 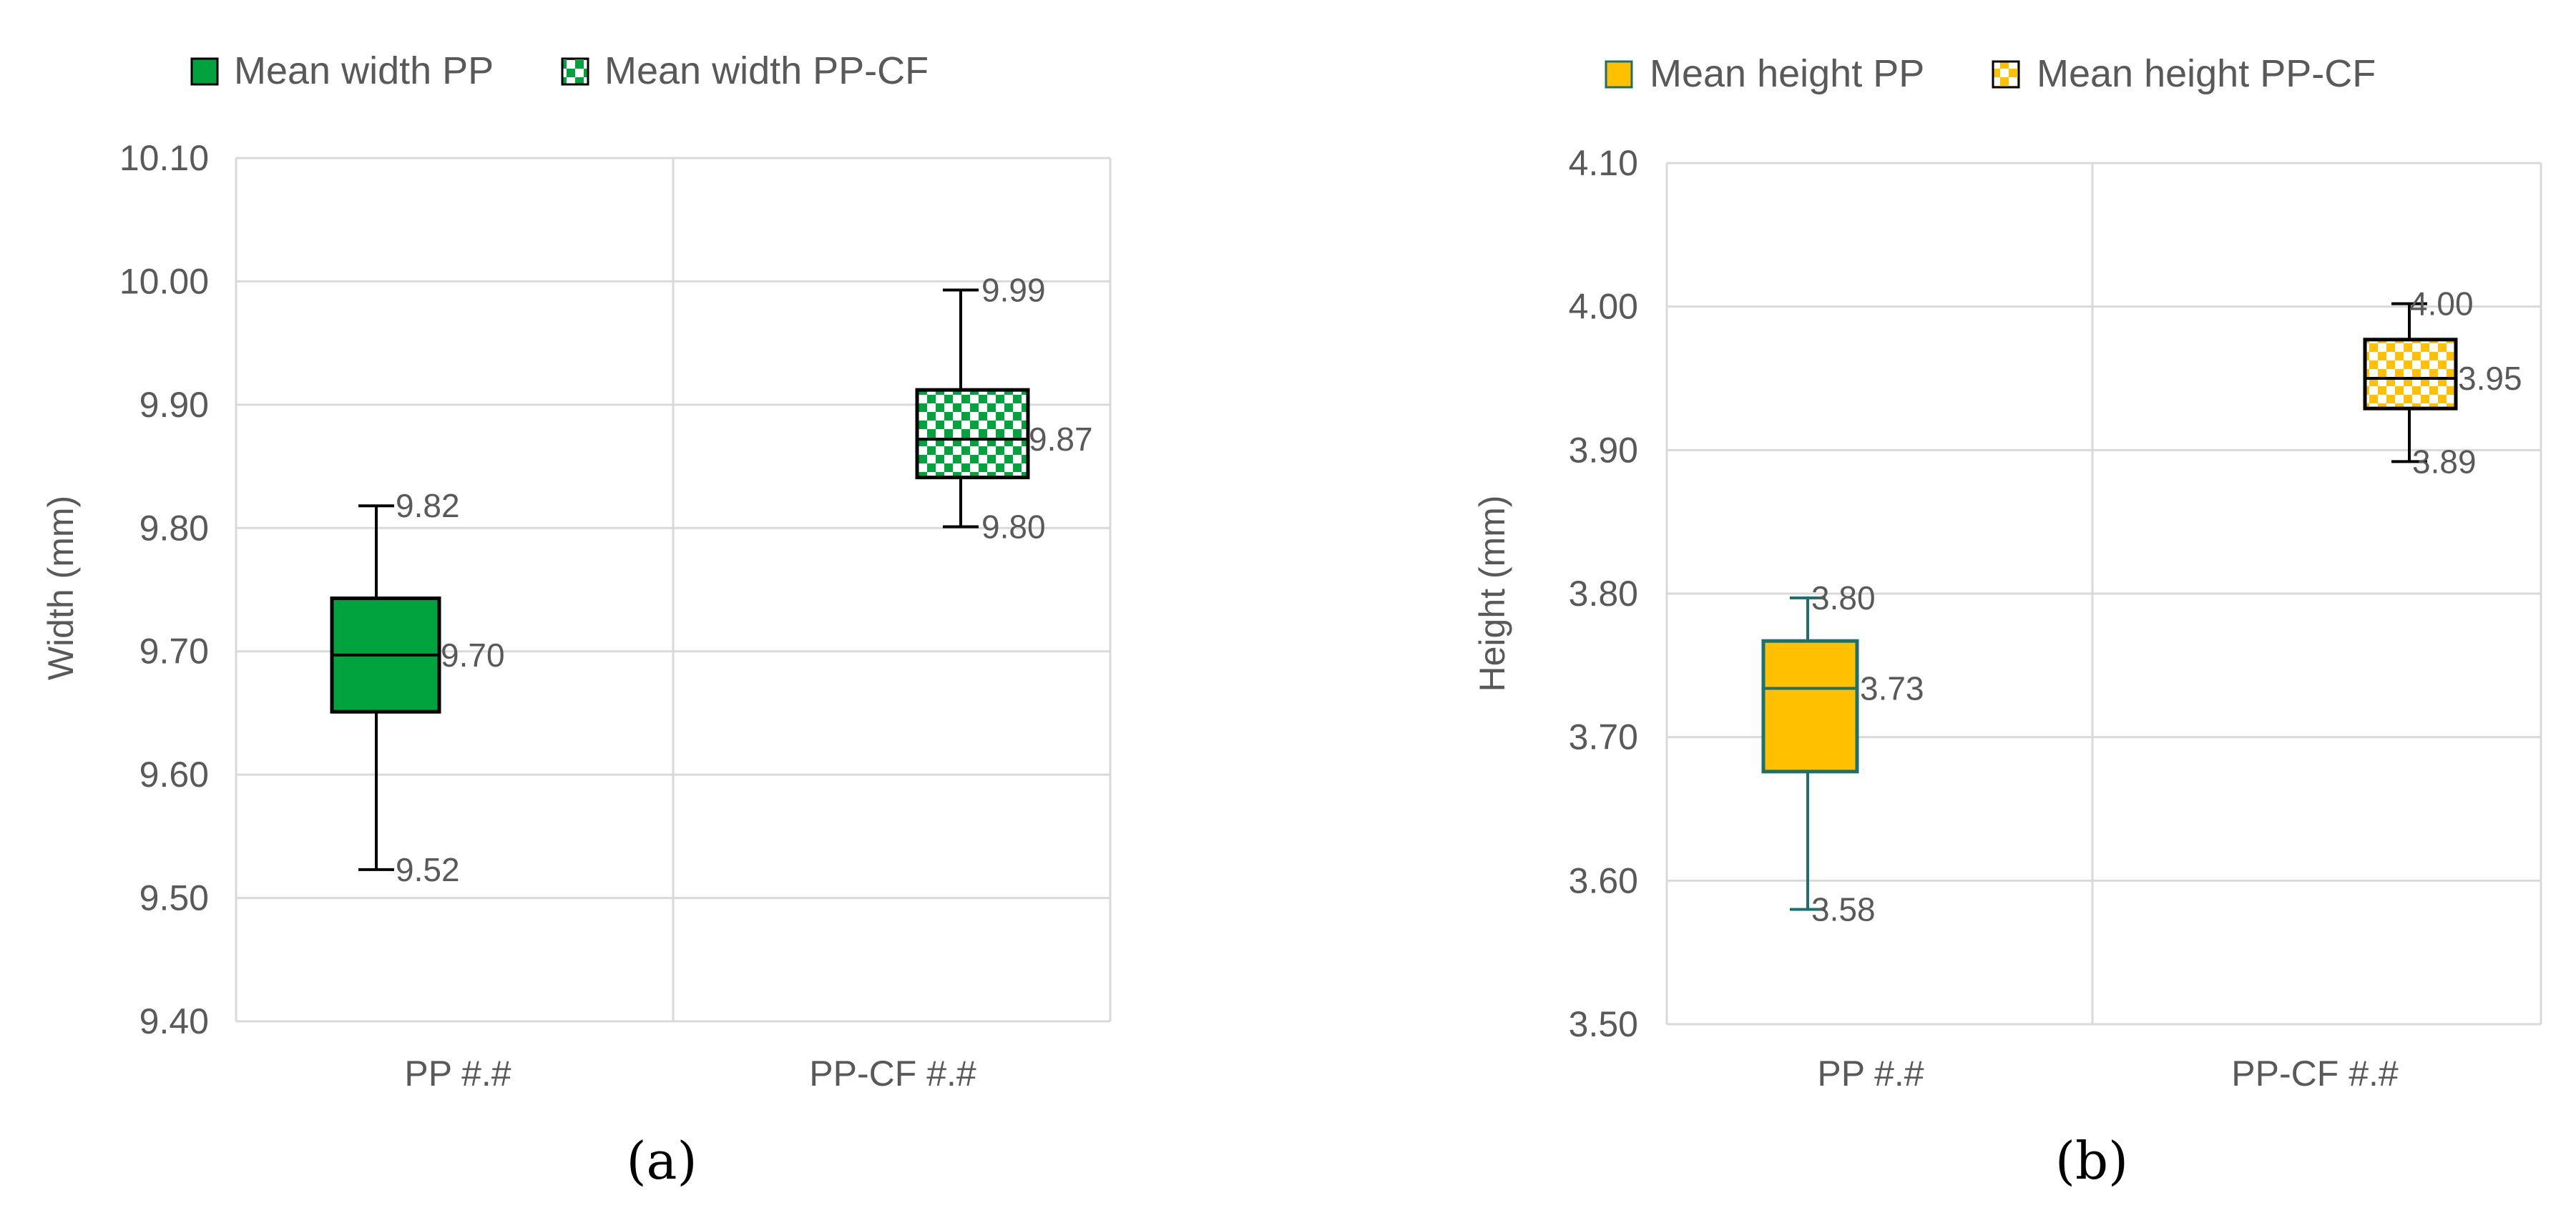 I want to click on panel-label-a: (a), so click(x=661, y=1161).